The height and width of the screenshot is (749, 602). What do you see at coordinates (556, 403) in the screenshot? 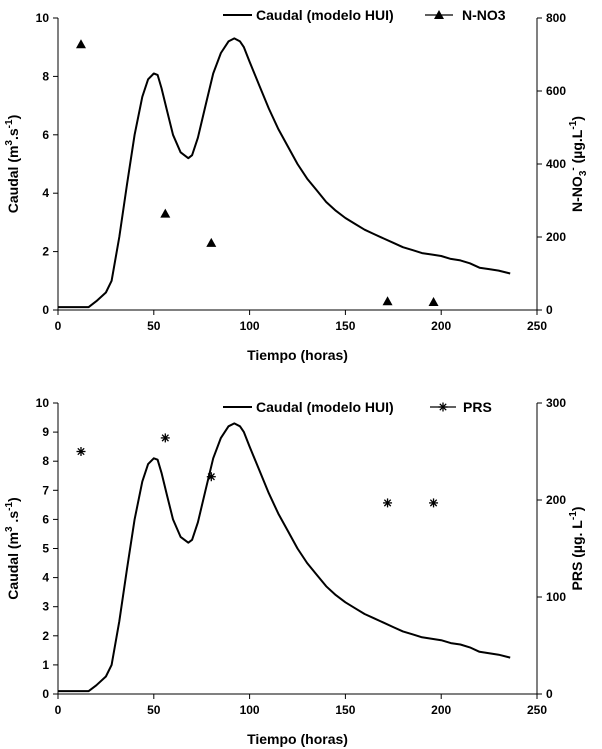
I see `y2-tick-label: 300` at bounding box center [556, 403].